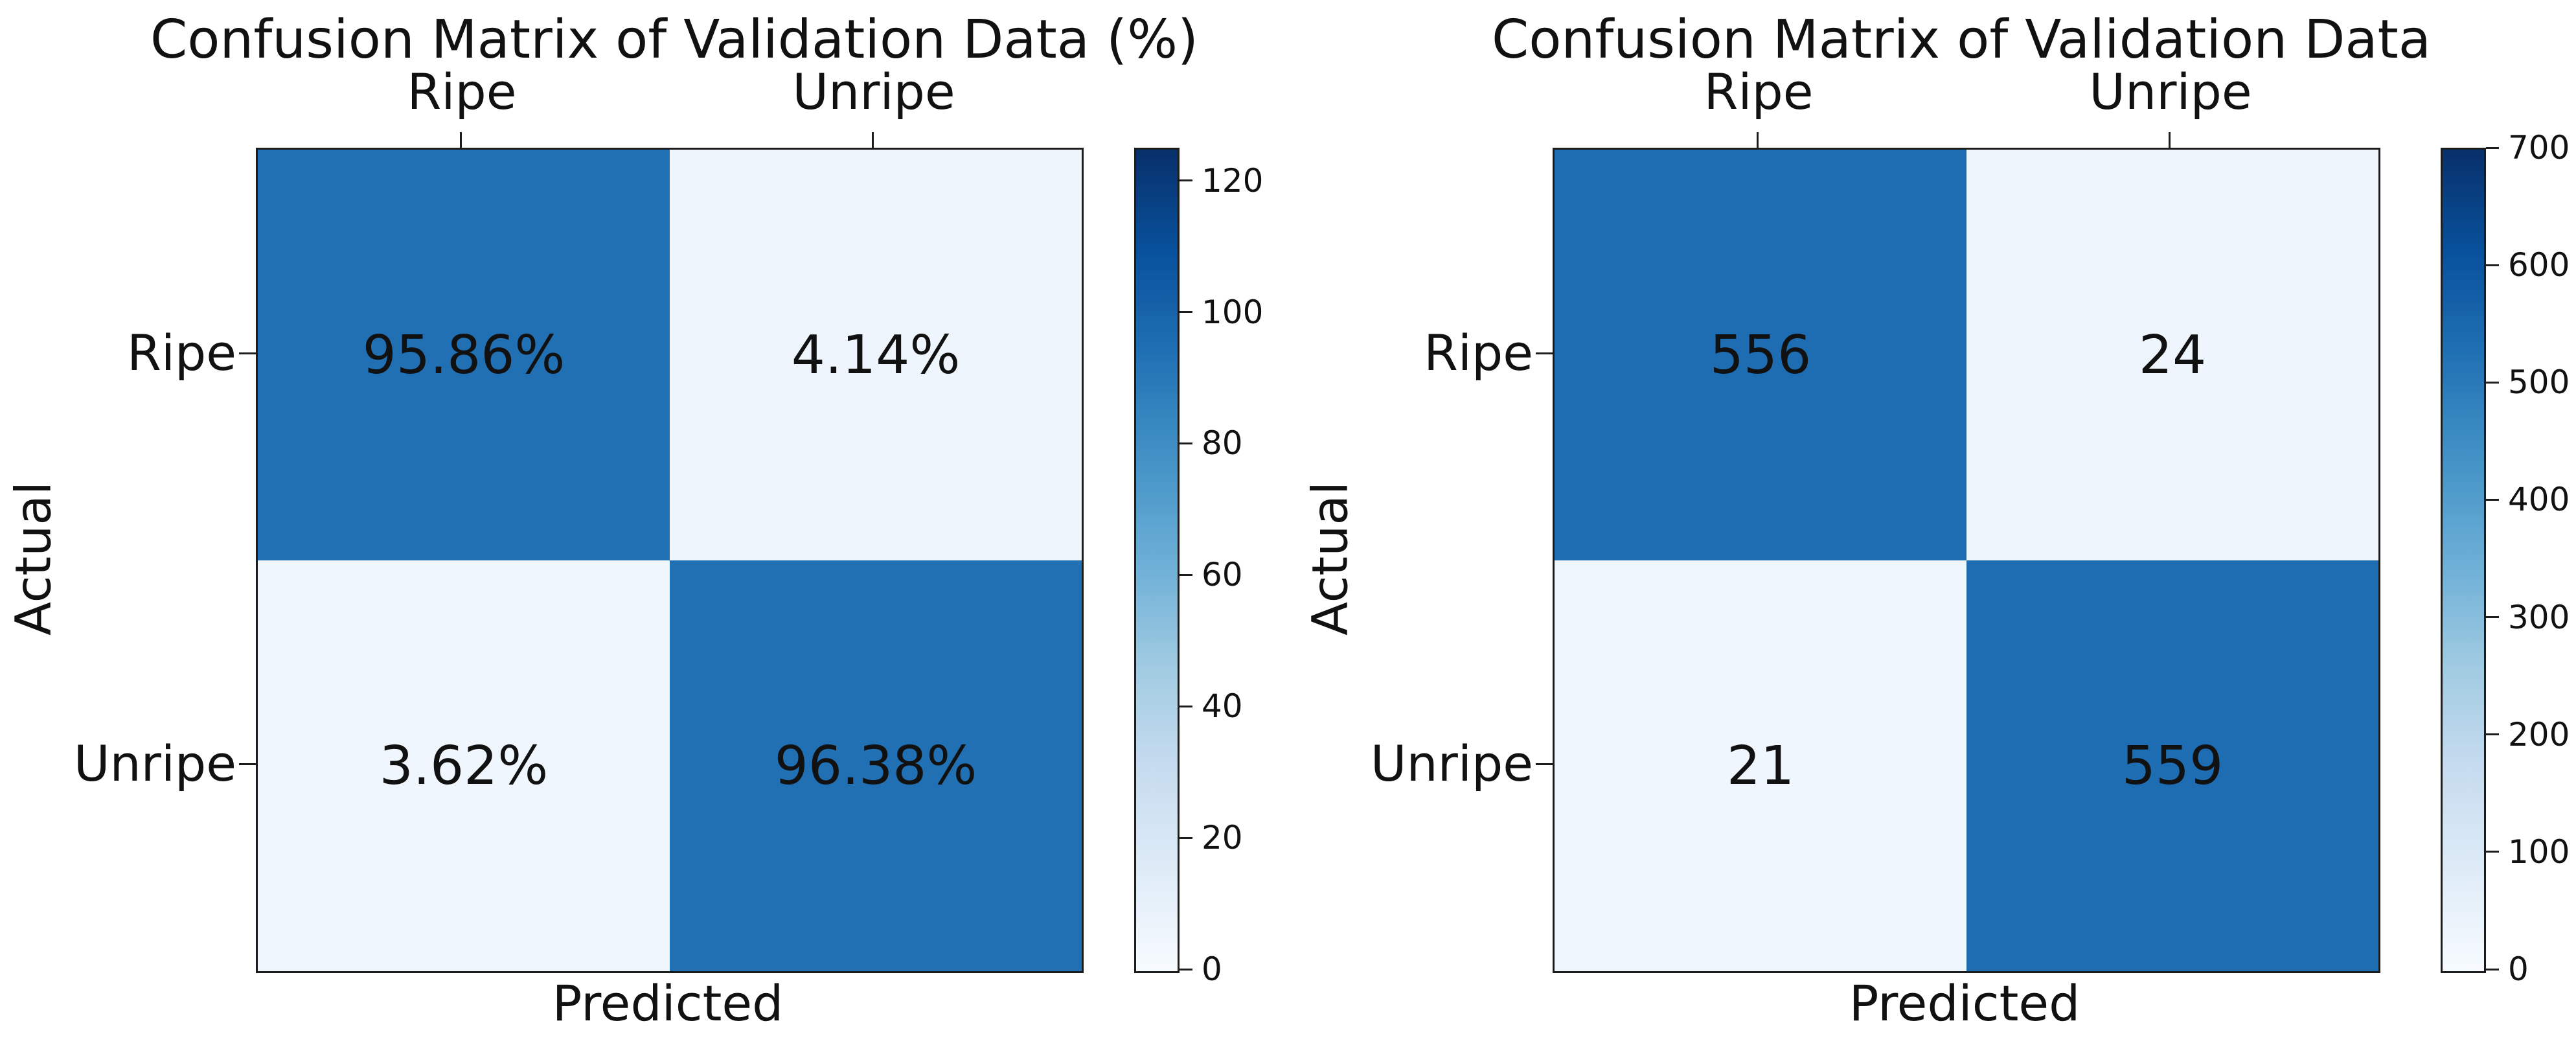  Describe the element at coordinates (2539, 734) in the screenshot. I see `colorbar-tick-label: 200` at that location.